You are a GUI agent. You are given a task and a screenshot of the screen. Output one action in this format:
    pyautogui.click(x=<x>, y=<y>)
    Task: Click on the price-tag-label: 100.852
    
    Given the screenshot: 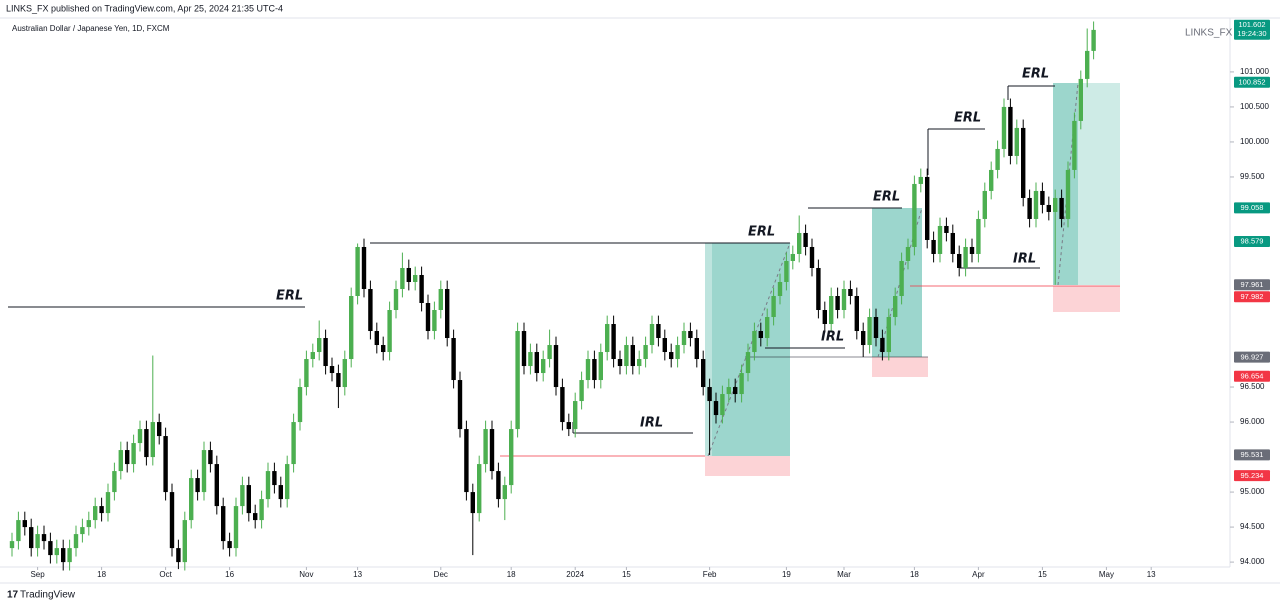 What is the action you would take?
    pyautogui.click(x=1251, y=82)
    